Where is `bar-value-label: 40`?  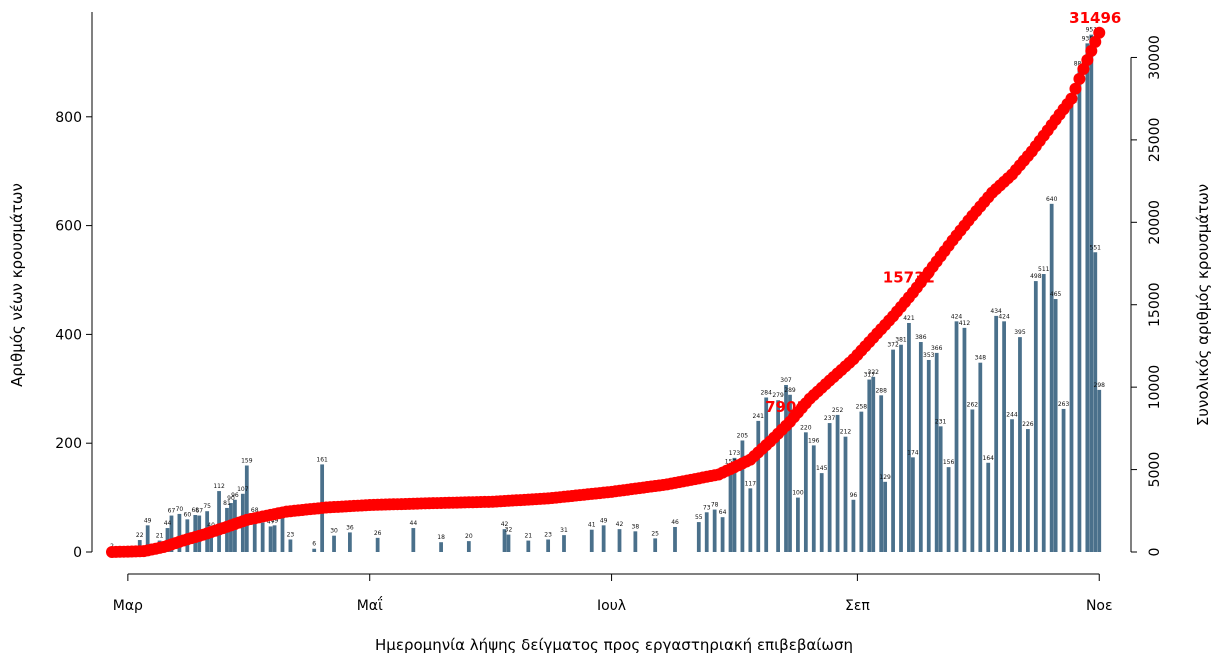 bar-value-label: 40 is located at coordinates (211, 525).